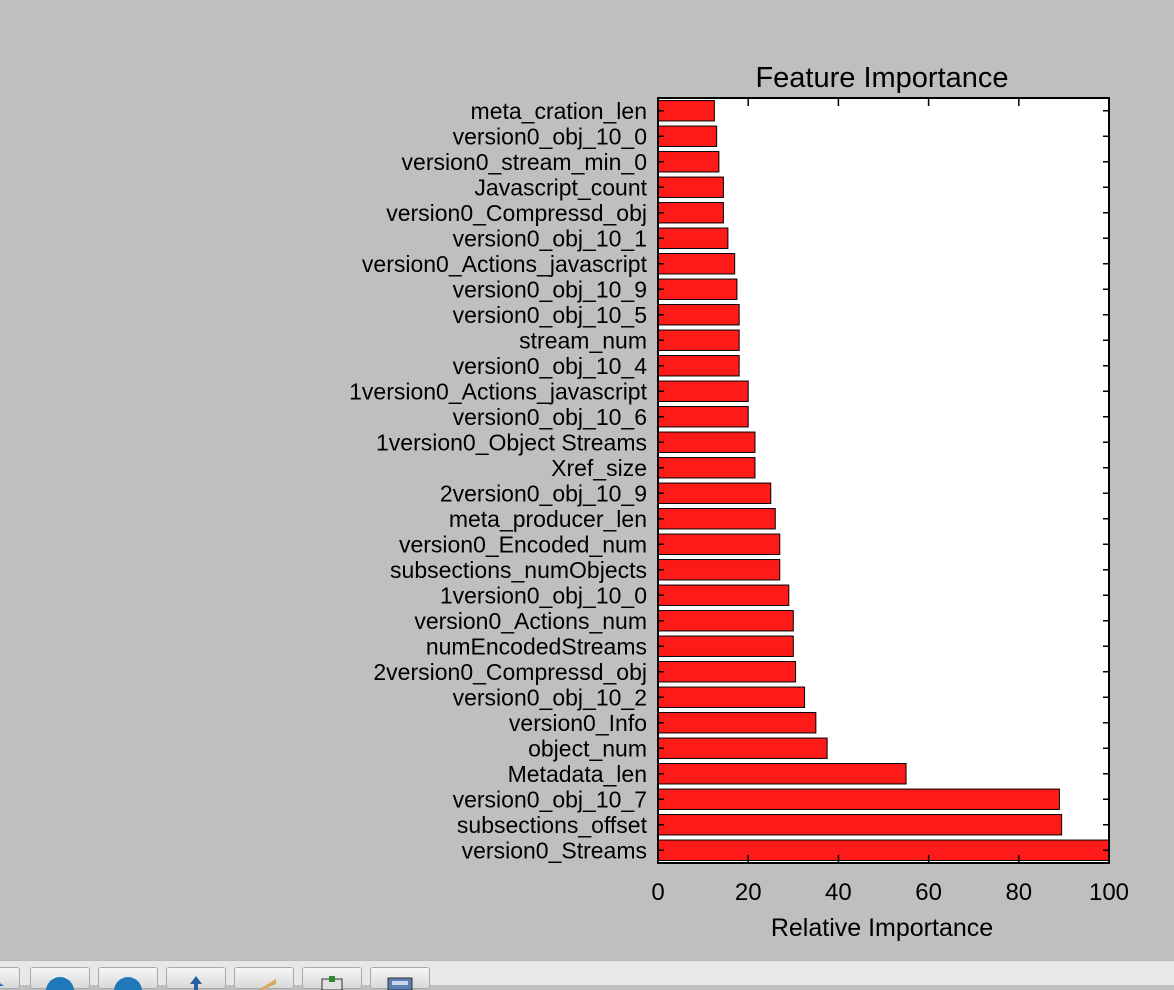  I want to click on pan-button, so click(196, 978).